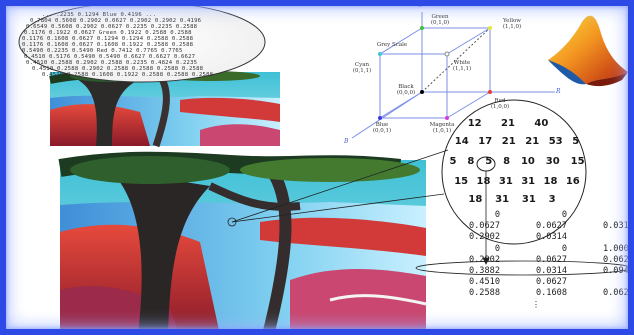  Describe the element at coordinates (406, 90) in the screenshot. I see `black-label: Black (0,0,0)` at that location.